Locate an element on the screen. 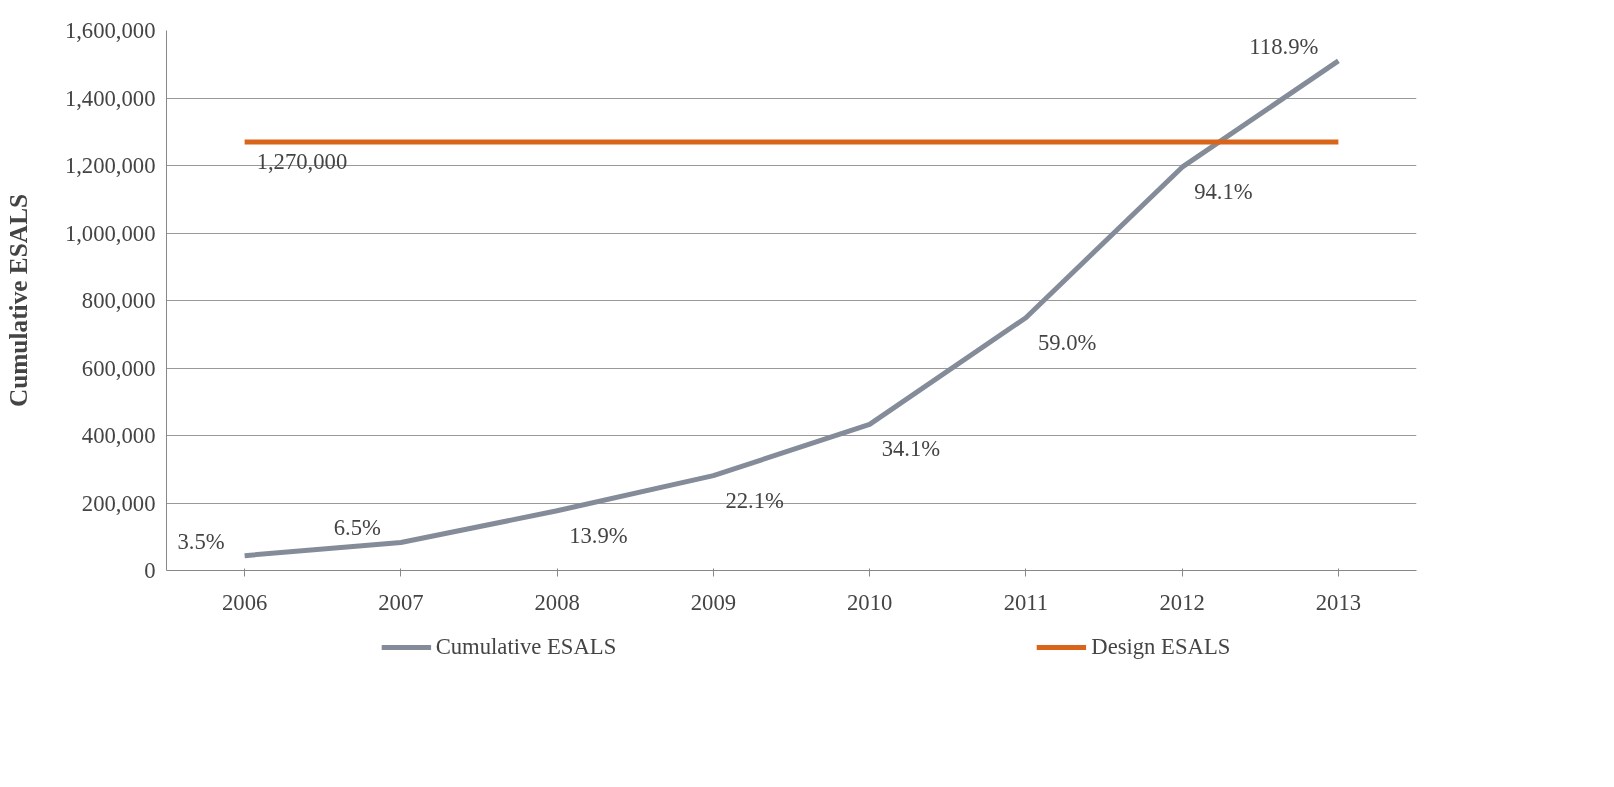 The height and width of the screenshot is (787, 1614). y-tick-label: 600,000 is located at coordinates (118, 368).